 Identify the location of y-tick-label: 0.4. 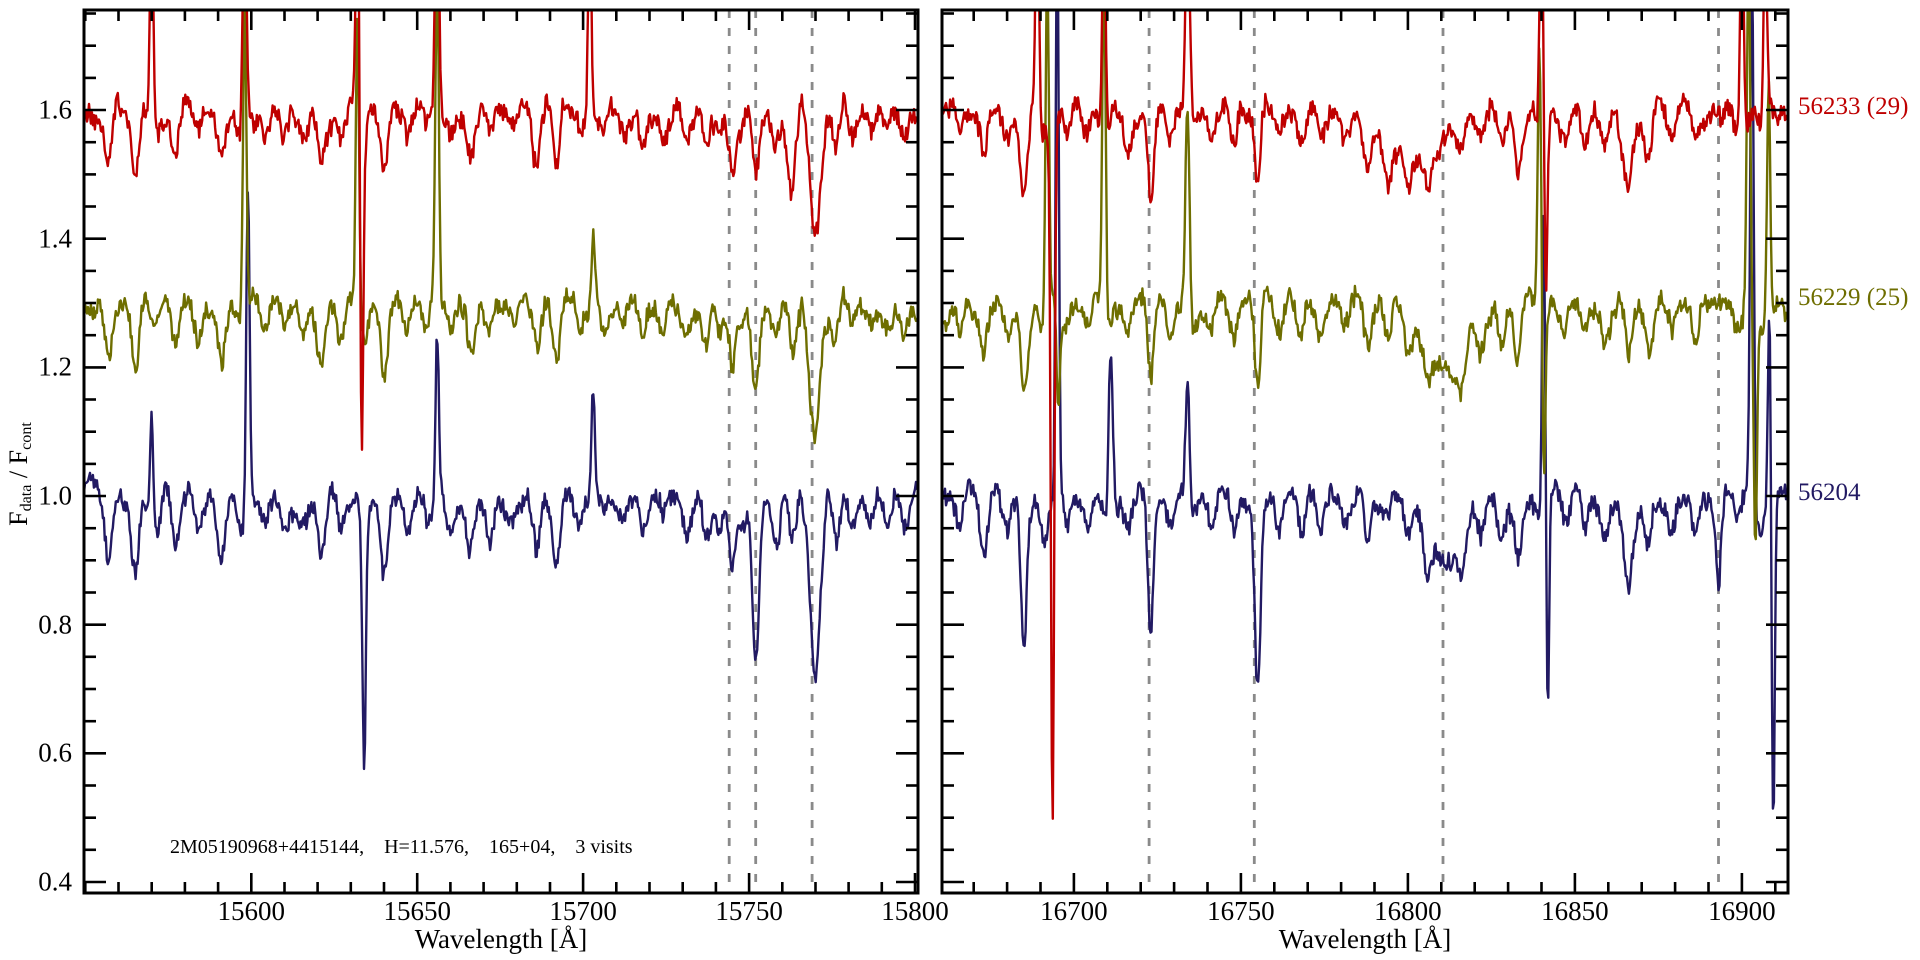
(55, 881).